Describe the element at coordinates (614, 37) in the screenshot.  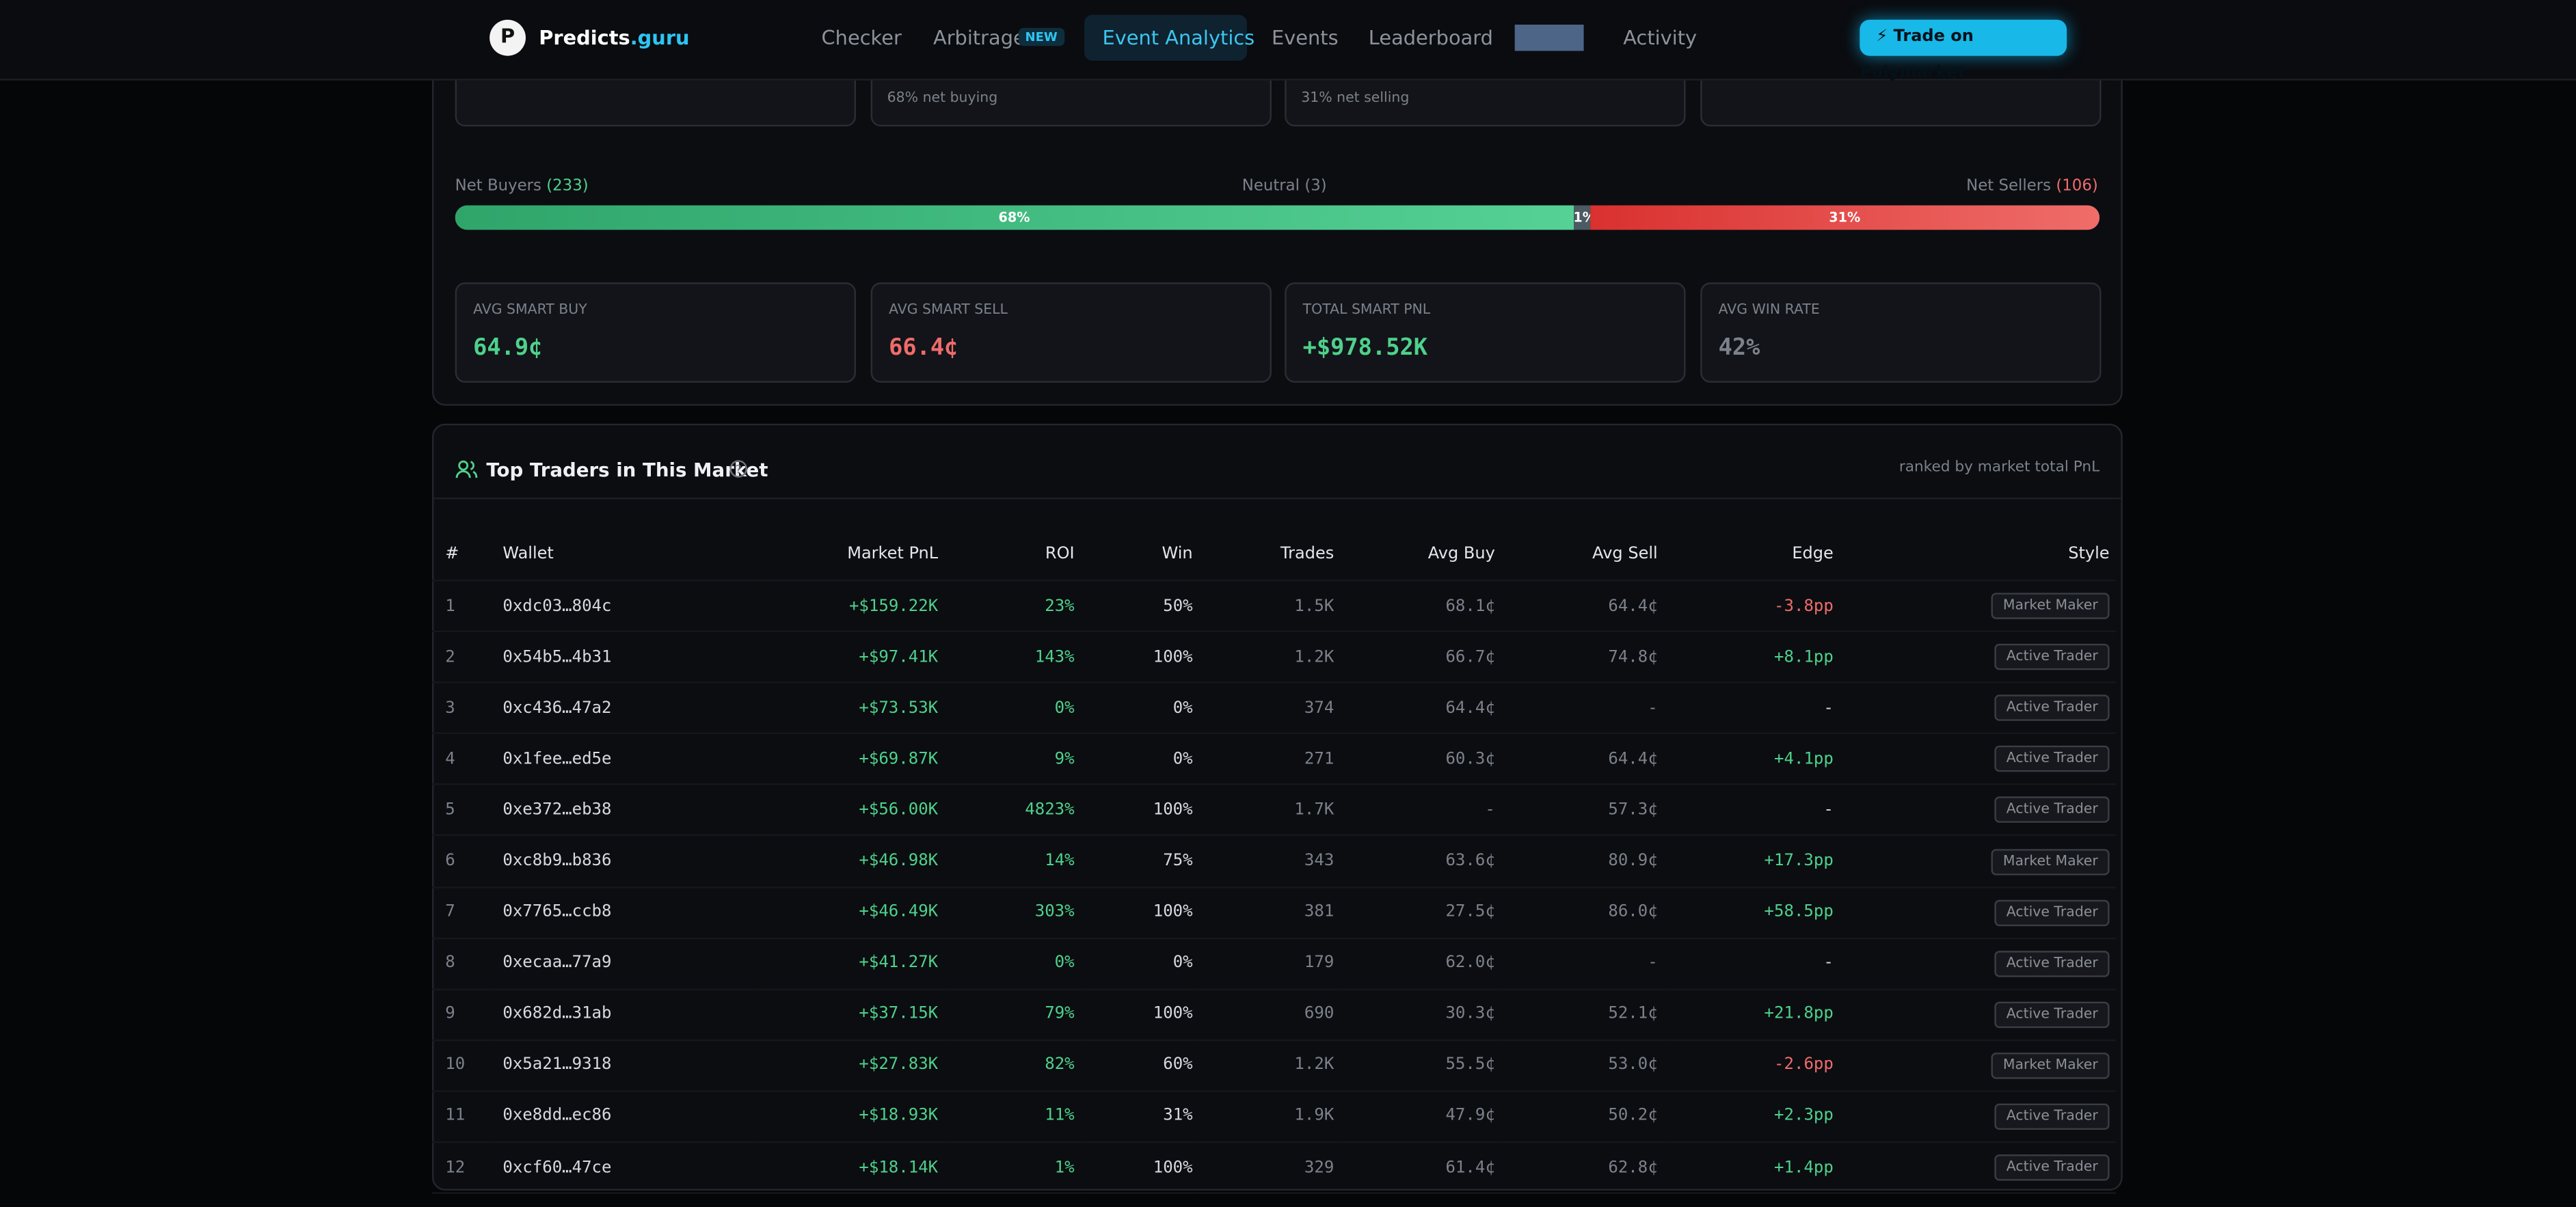
I see `brand: Predicts.guru` at that location.